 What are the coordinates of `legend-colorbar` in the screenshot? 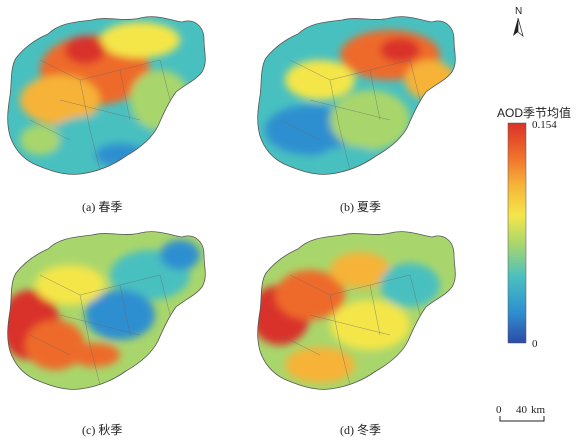 It's located at (517, 233).